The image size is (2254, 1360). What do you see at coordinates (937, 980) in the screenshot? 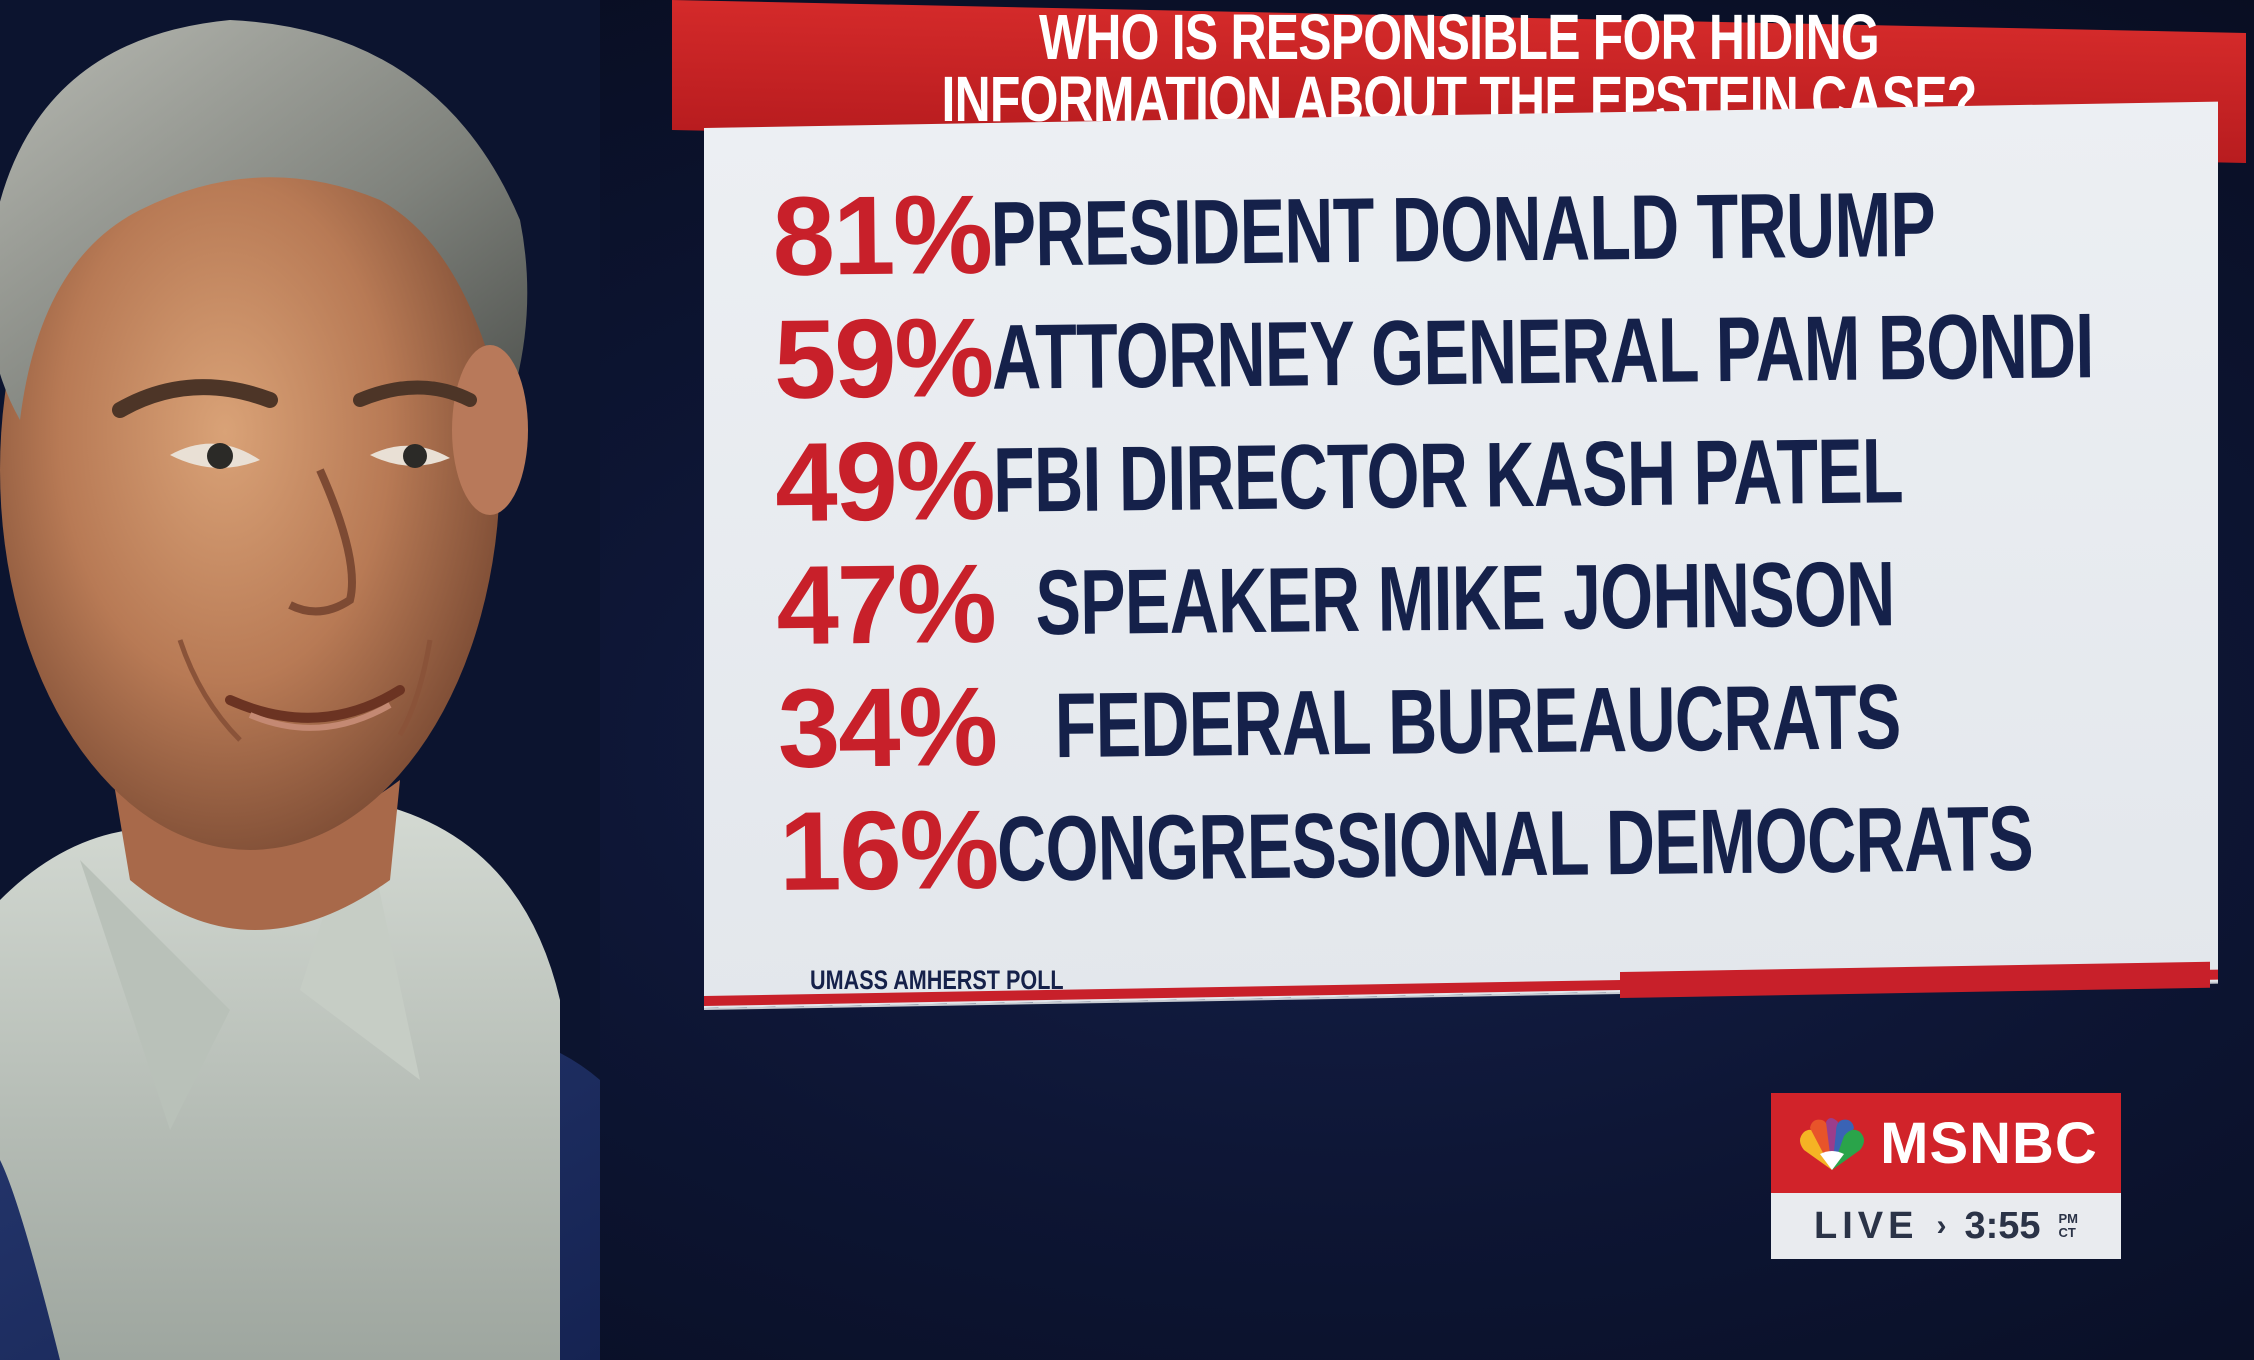
I see `poll-source: UMASS AMHERST POLL` at bounding box center [937, 980].